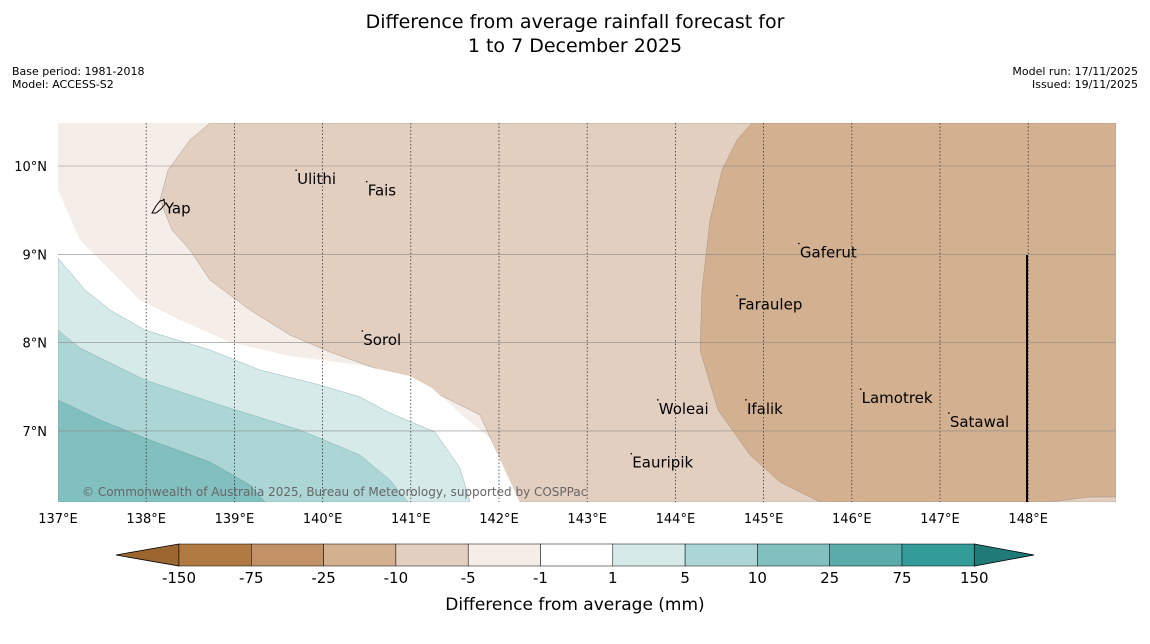 The width and height of the screenshot is (1150, 644). Describe the element at coordinates (676, 519) in the screenshot. I see `lon-tick-label: 144°E` at that location.